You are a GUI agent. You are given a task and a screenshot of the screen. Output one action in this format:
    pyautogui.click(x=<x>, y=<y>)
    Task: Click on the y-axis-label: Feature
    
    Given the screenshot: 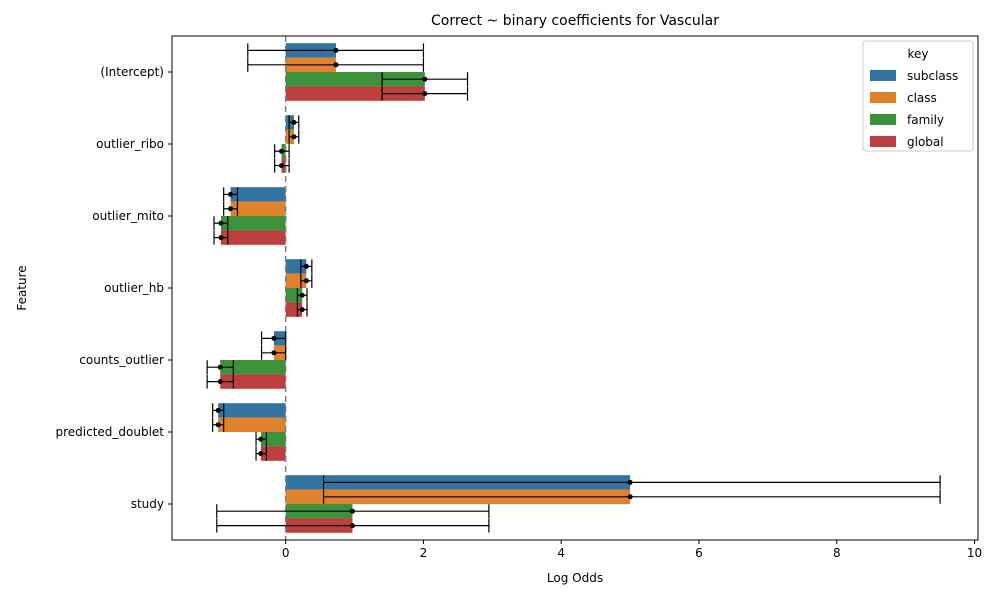 What is the action you would take?
    pyautogui.click(x=22, y=287)
    